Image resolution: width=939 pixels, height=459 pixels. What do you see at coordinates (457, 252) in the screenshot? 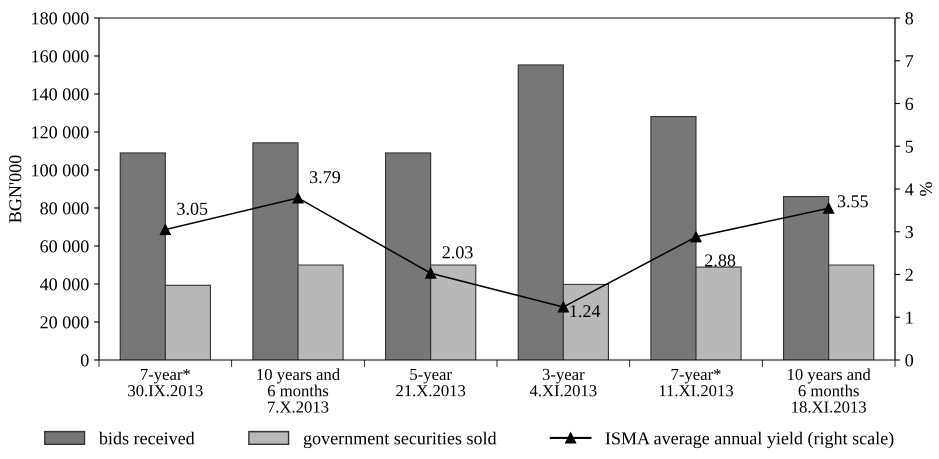
I see `data-label: 2.03` at bounding box center [457, 252].